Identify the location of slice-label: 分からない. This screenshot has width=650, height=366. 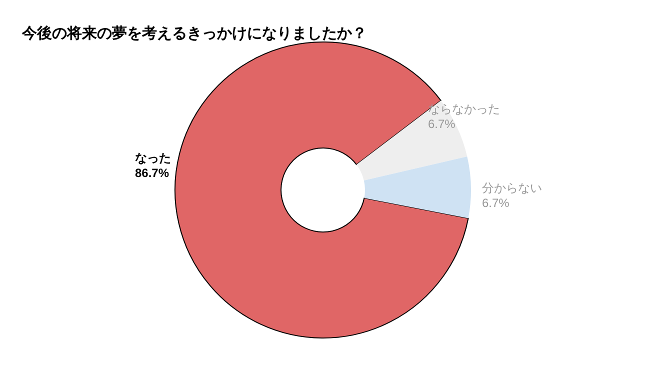
(512, 188).